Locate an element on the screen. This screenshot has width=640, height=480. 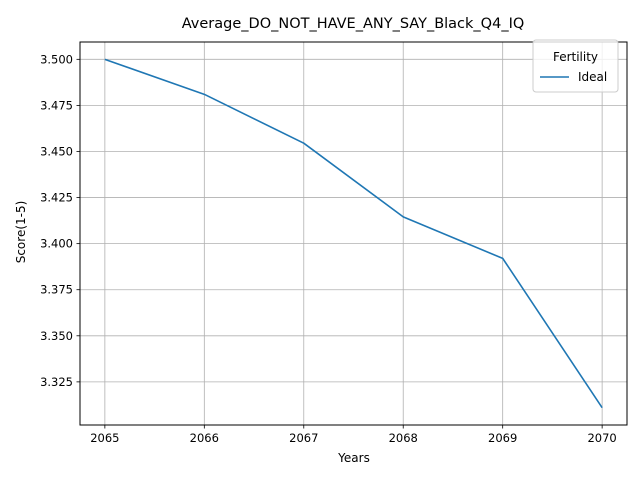
y-tick-label: 3.375 is located at coordinates (56, 290).